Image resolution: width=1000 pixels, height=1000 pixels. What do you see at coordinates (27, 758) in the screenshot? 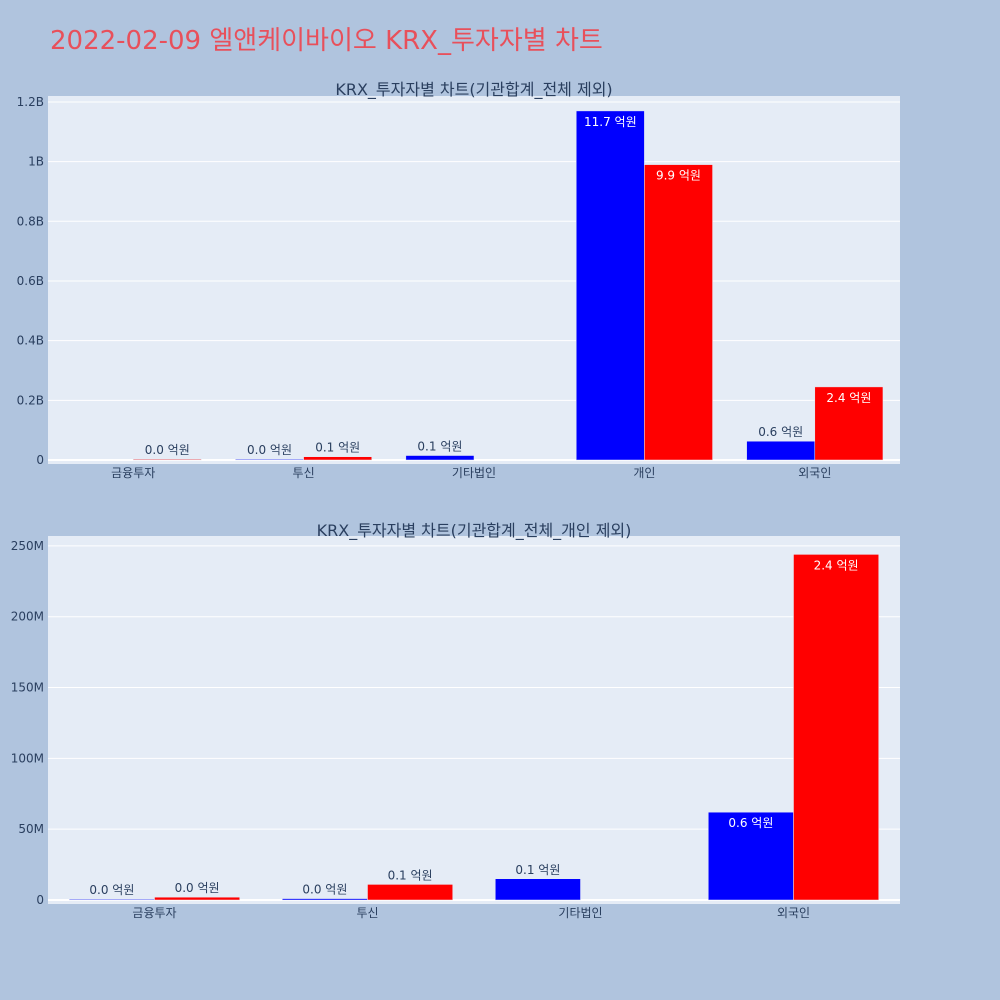
I see `y-tick-label: 100M` at bounding box center [27, 758].